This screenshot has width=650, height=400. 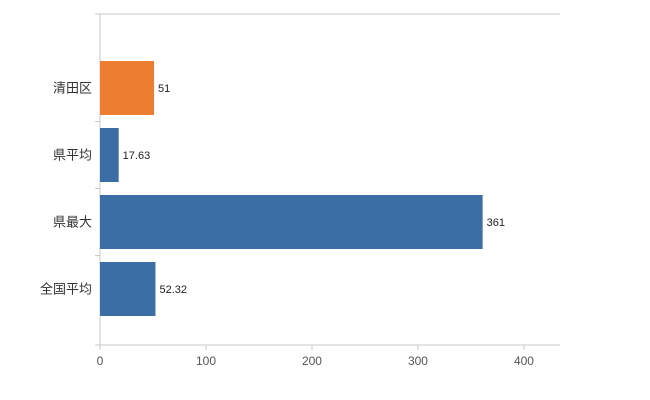 What do you see at coordinates (496, 223) in the screenshot?
I see `bar-value-label: 361` at bounding box center [496, 223].